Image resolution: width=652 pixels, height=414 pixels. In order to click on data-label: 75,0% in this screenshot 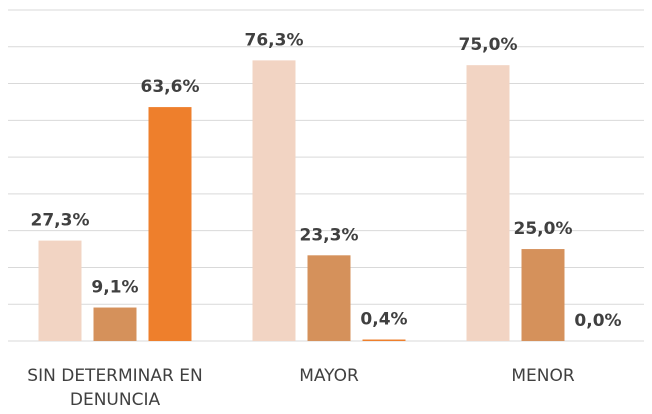, I will do `click(488, 45)`.